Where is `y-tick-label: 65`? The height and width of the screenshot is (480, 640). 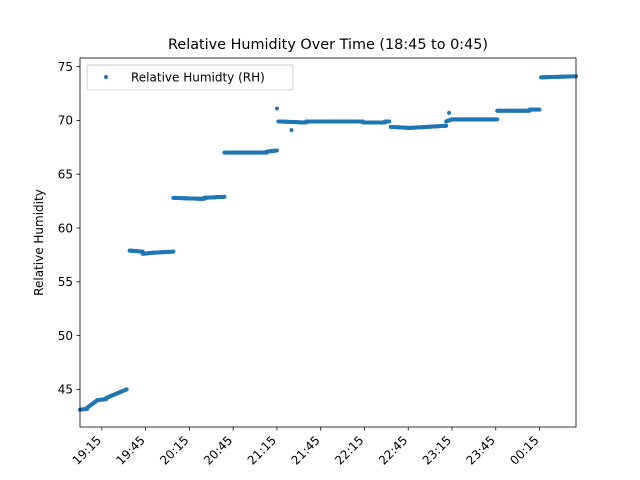 y-tick-label: 65 is located at coordinates (65, 174).